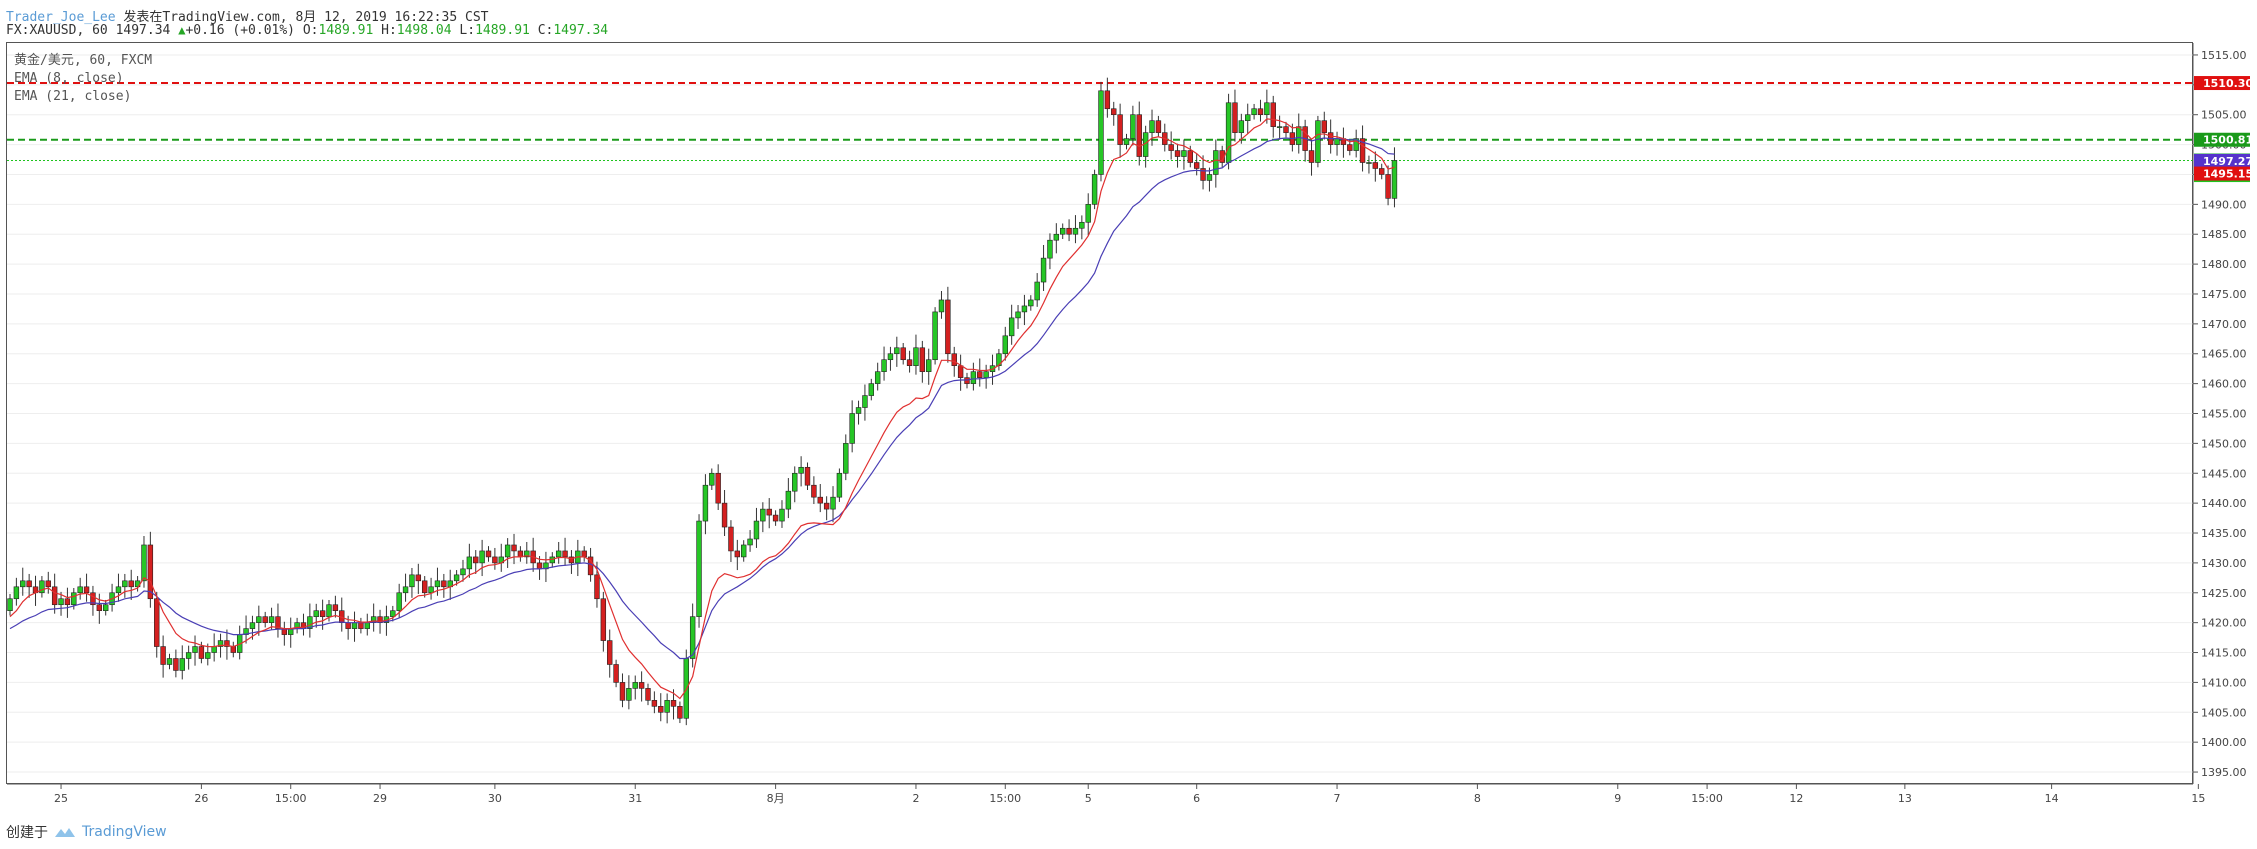 This screenshot has width=2257, height=849. Describe the element at coordinates (776, 798) in the screenshot. I see `x-tick-label: 8月` at that location.